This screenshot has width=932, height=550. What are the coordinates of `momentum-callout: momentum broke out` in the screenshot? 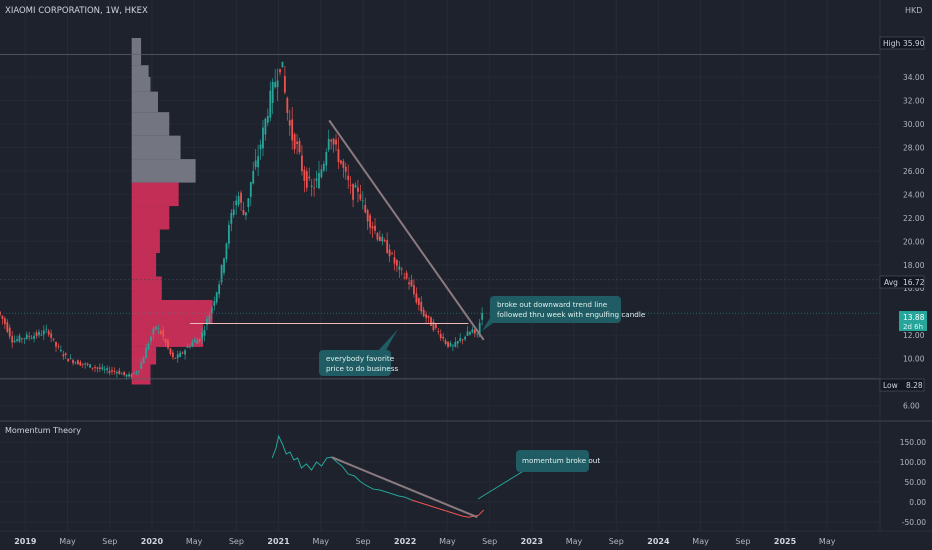 It's located at (538, 475).